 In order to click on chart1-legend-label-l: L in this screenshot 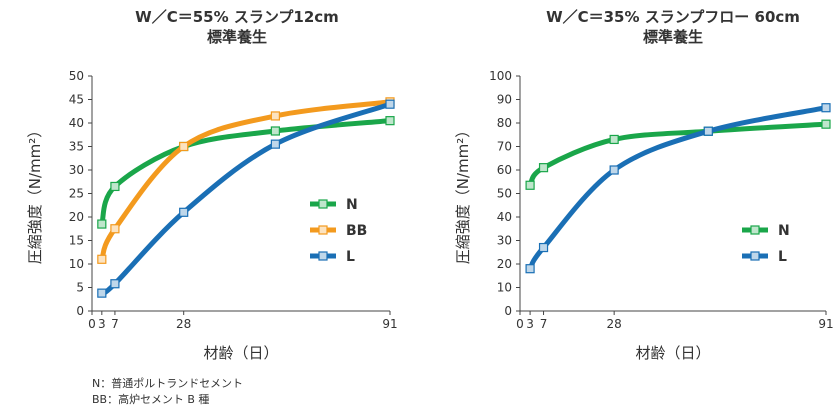, I will do `click(350, 257)`.